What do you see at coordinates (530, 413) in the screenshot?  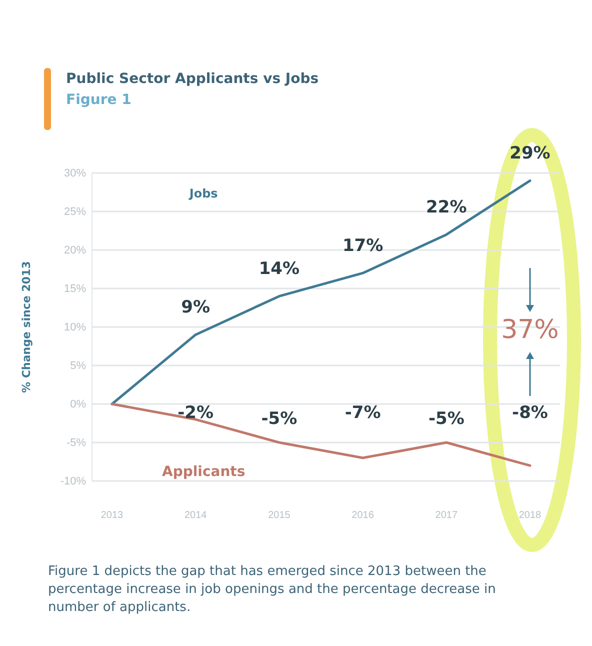 I see `data-label: -8%` at bounding box center [530, 413].